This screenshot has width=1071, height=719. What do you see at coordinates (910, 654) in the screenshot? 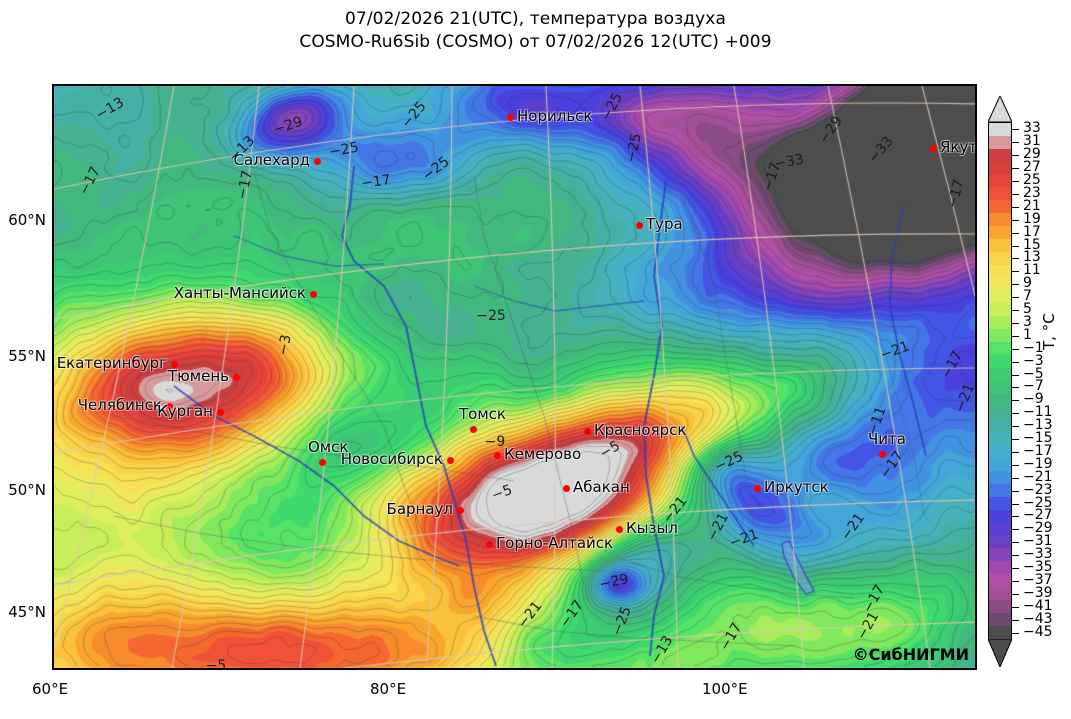
I see `copyright-watermark: ©СибНИГМИ` at bounding box center [910, 654].